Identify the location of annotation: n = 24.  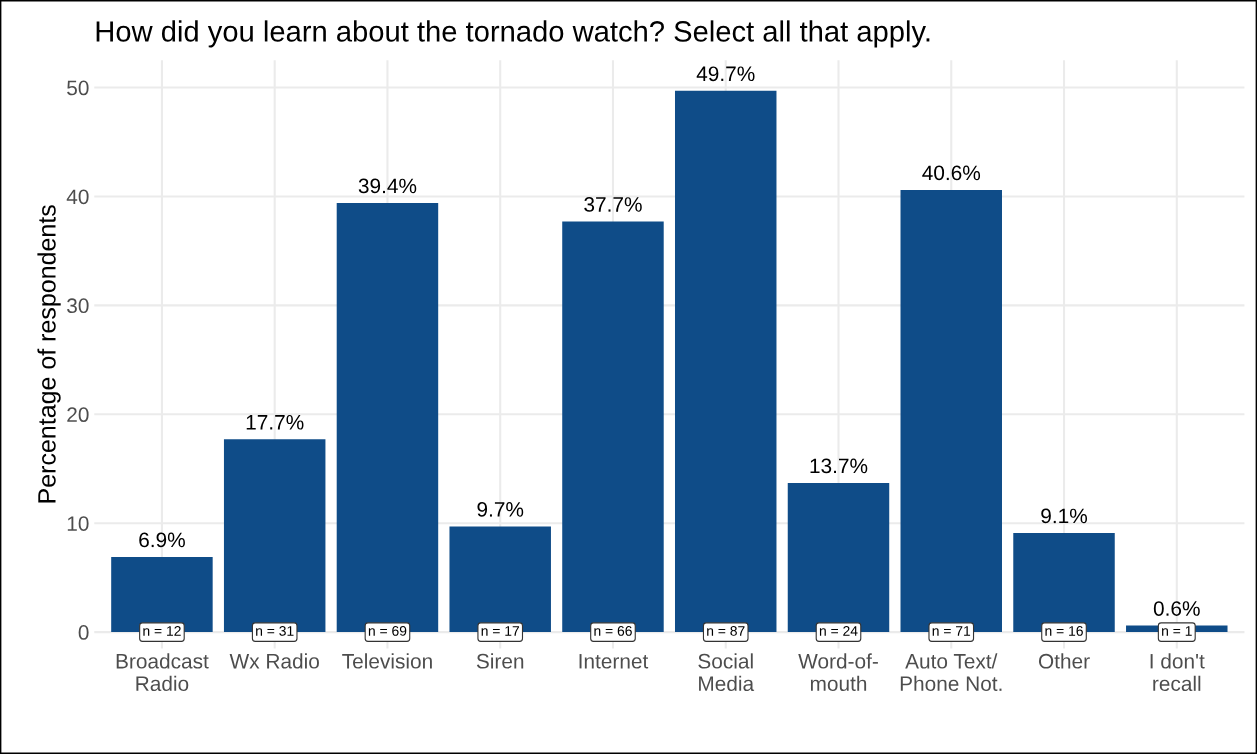
(838, 631).